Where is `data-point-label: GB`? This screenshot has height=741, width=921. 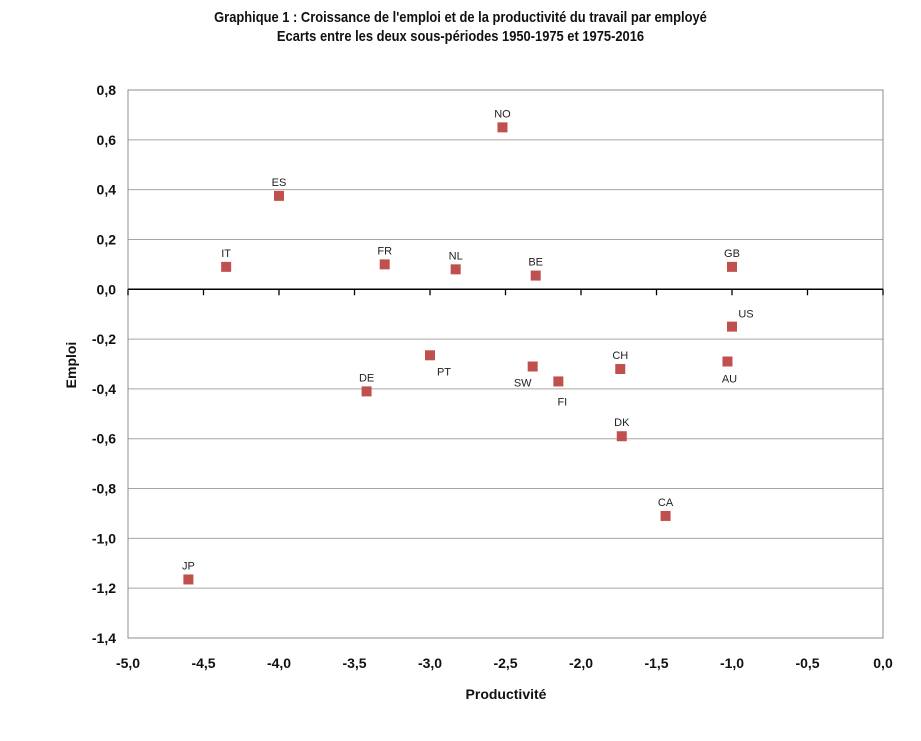
data-point-label: GB is located at coordinates (732, 254).